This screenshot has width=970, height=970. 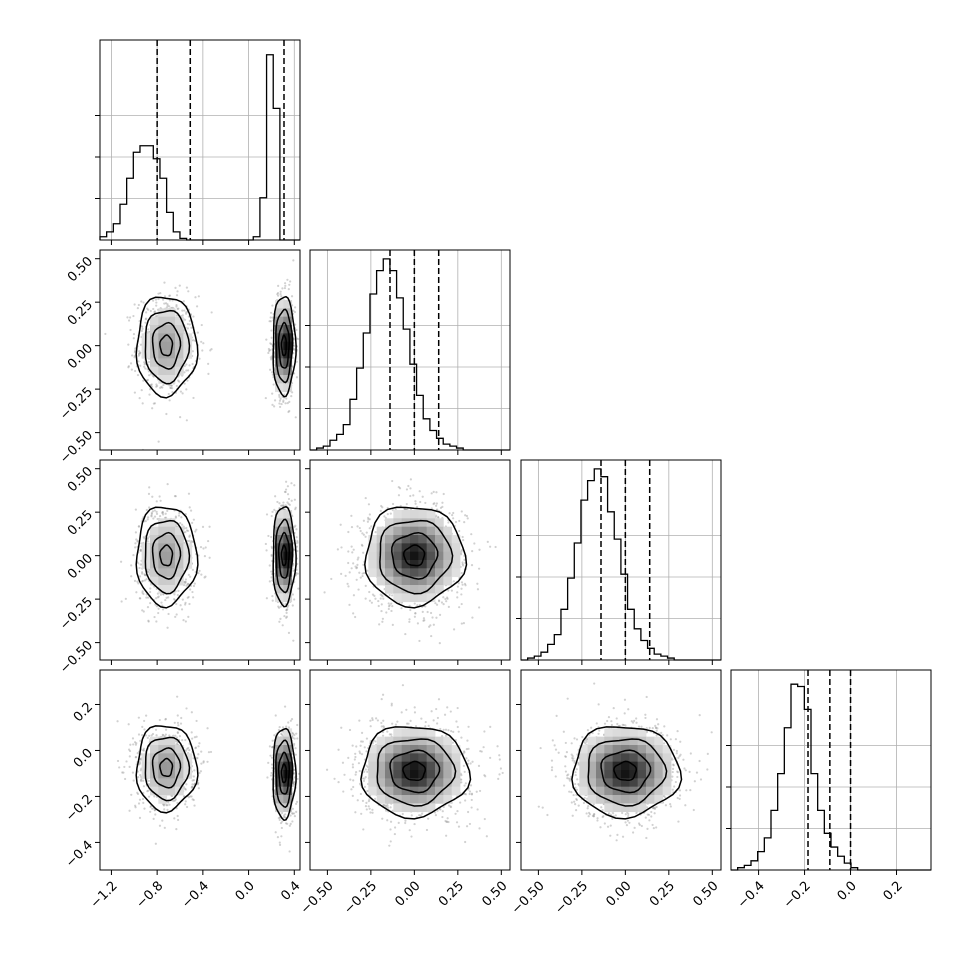 What do you see at coordinates (797, 895) in the screenshot?
I see `x-tick-label-3: −0.2` at bounding box center [797, 895].